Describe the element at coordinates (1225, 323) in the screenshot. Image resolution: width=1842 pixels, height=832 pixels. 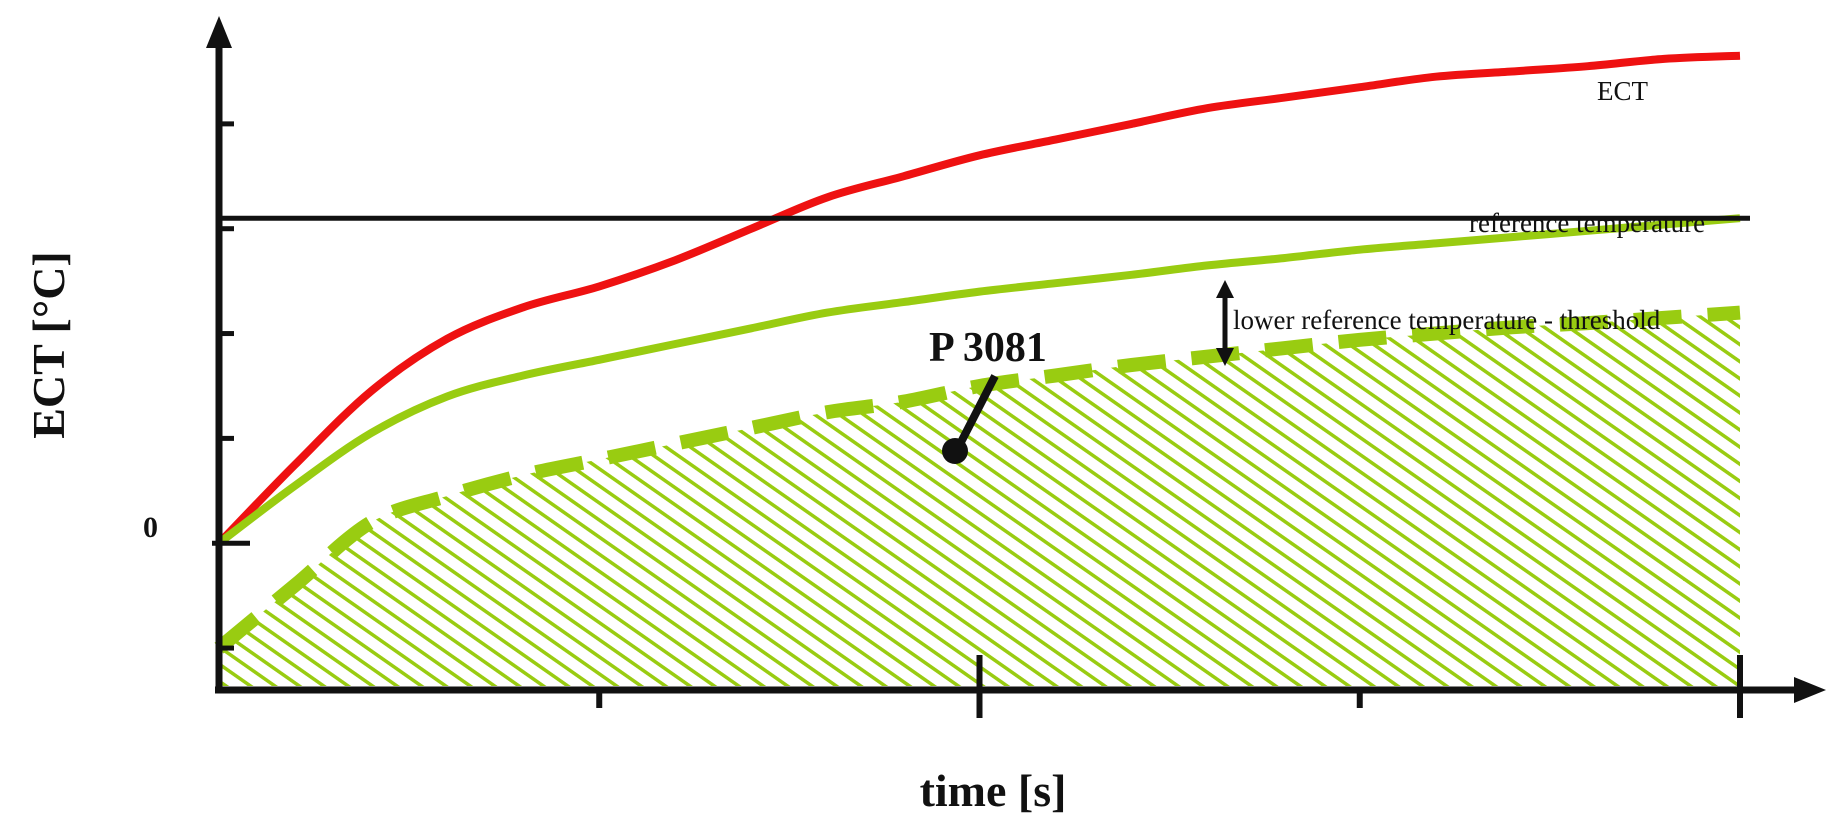
I see `threshold-difference-arrow` at that location.